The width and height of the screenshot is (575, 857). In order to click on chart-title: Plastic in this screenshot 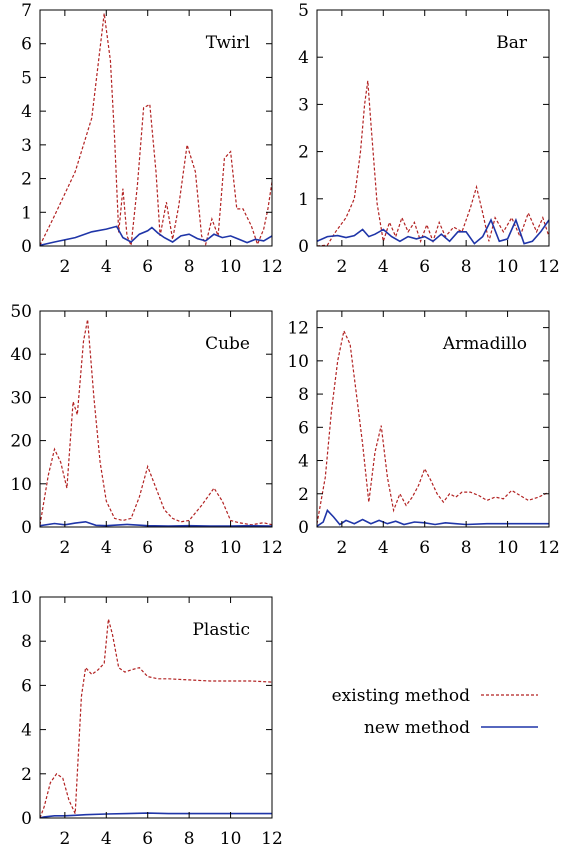, I will do `click(221, 630)`.